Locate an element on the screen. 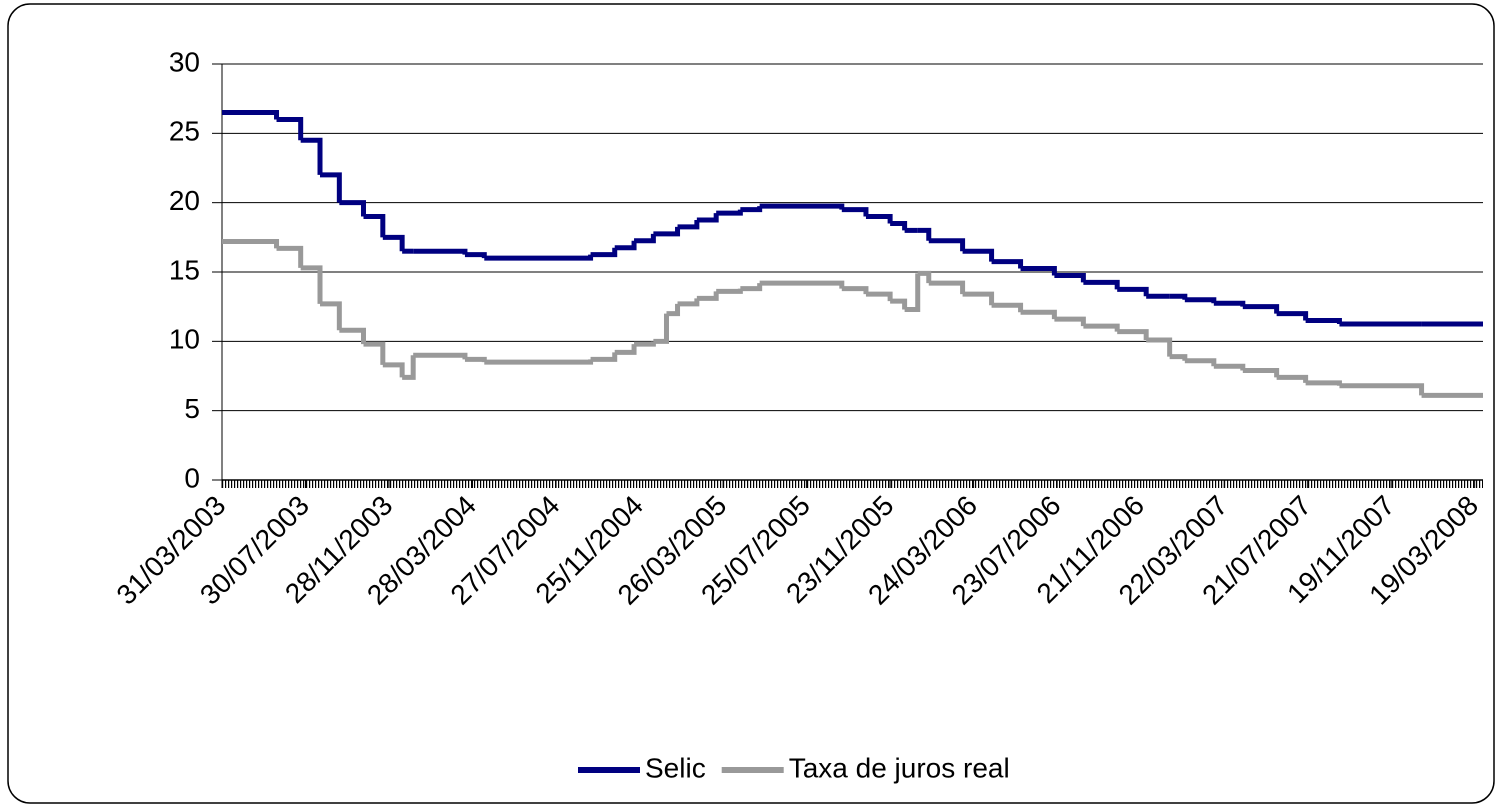 The width and height of the screenshot is (1498, 807). y-tick-label: 15 is located at coordinates (184, 269).